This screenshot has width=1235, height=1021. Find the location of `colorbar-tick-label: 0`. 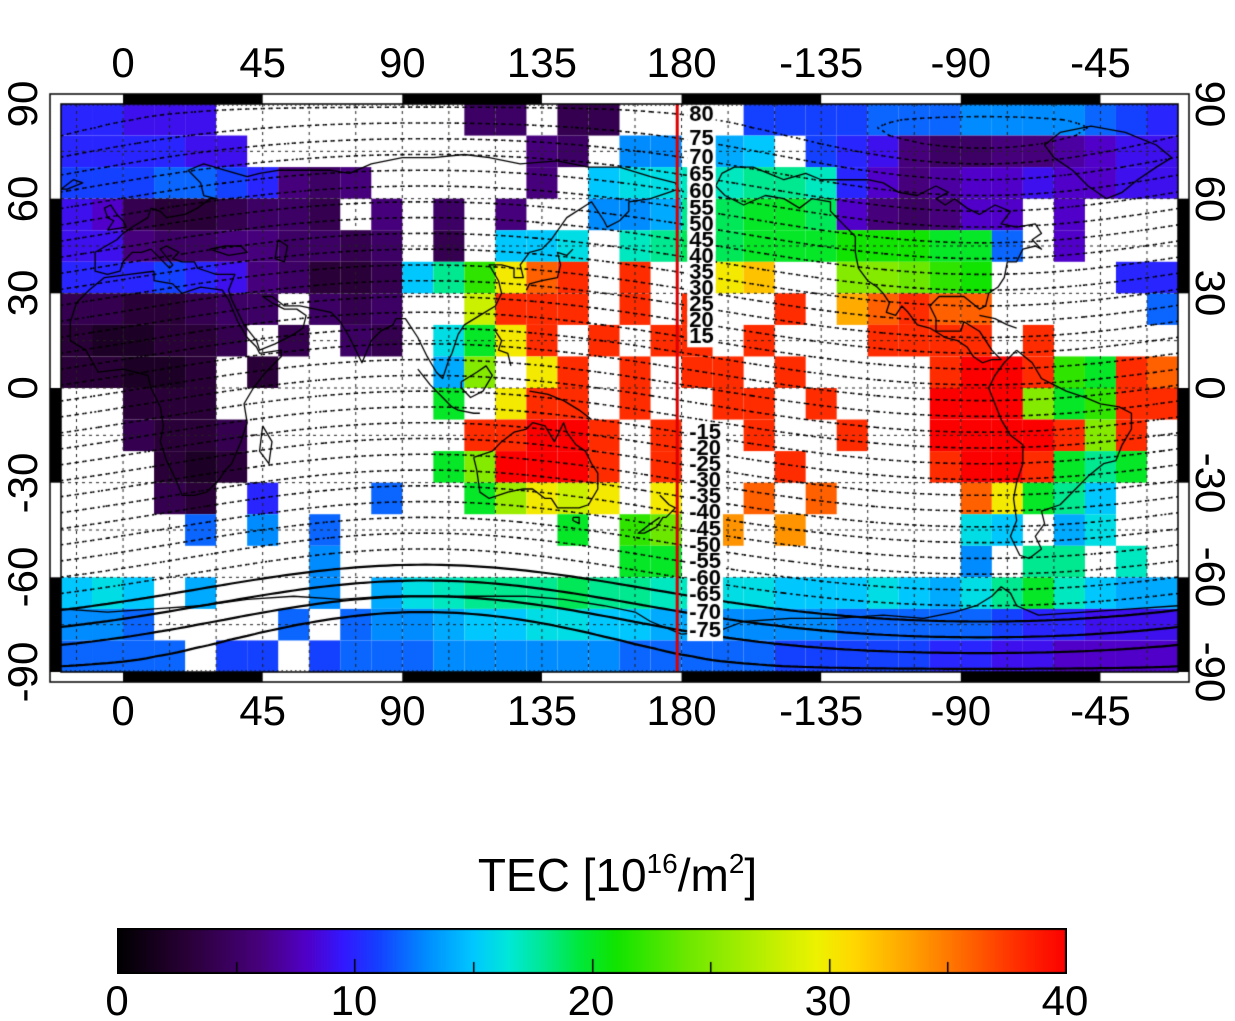

colorbar-tick-label: 0 is located at coordinates (117, 999).